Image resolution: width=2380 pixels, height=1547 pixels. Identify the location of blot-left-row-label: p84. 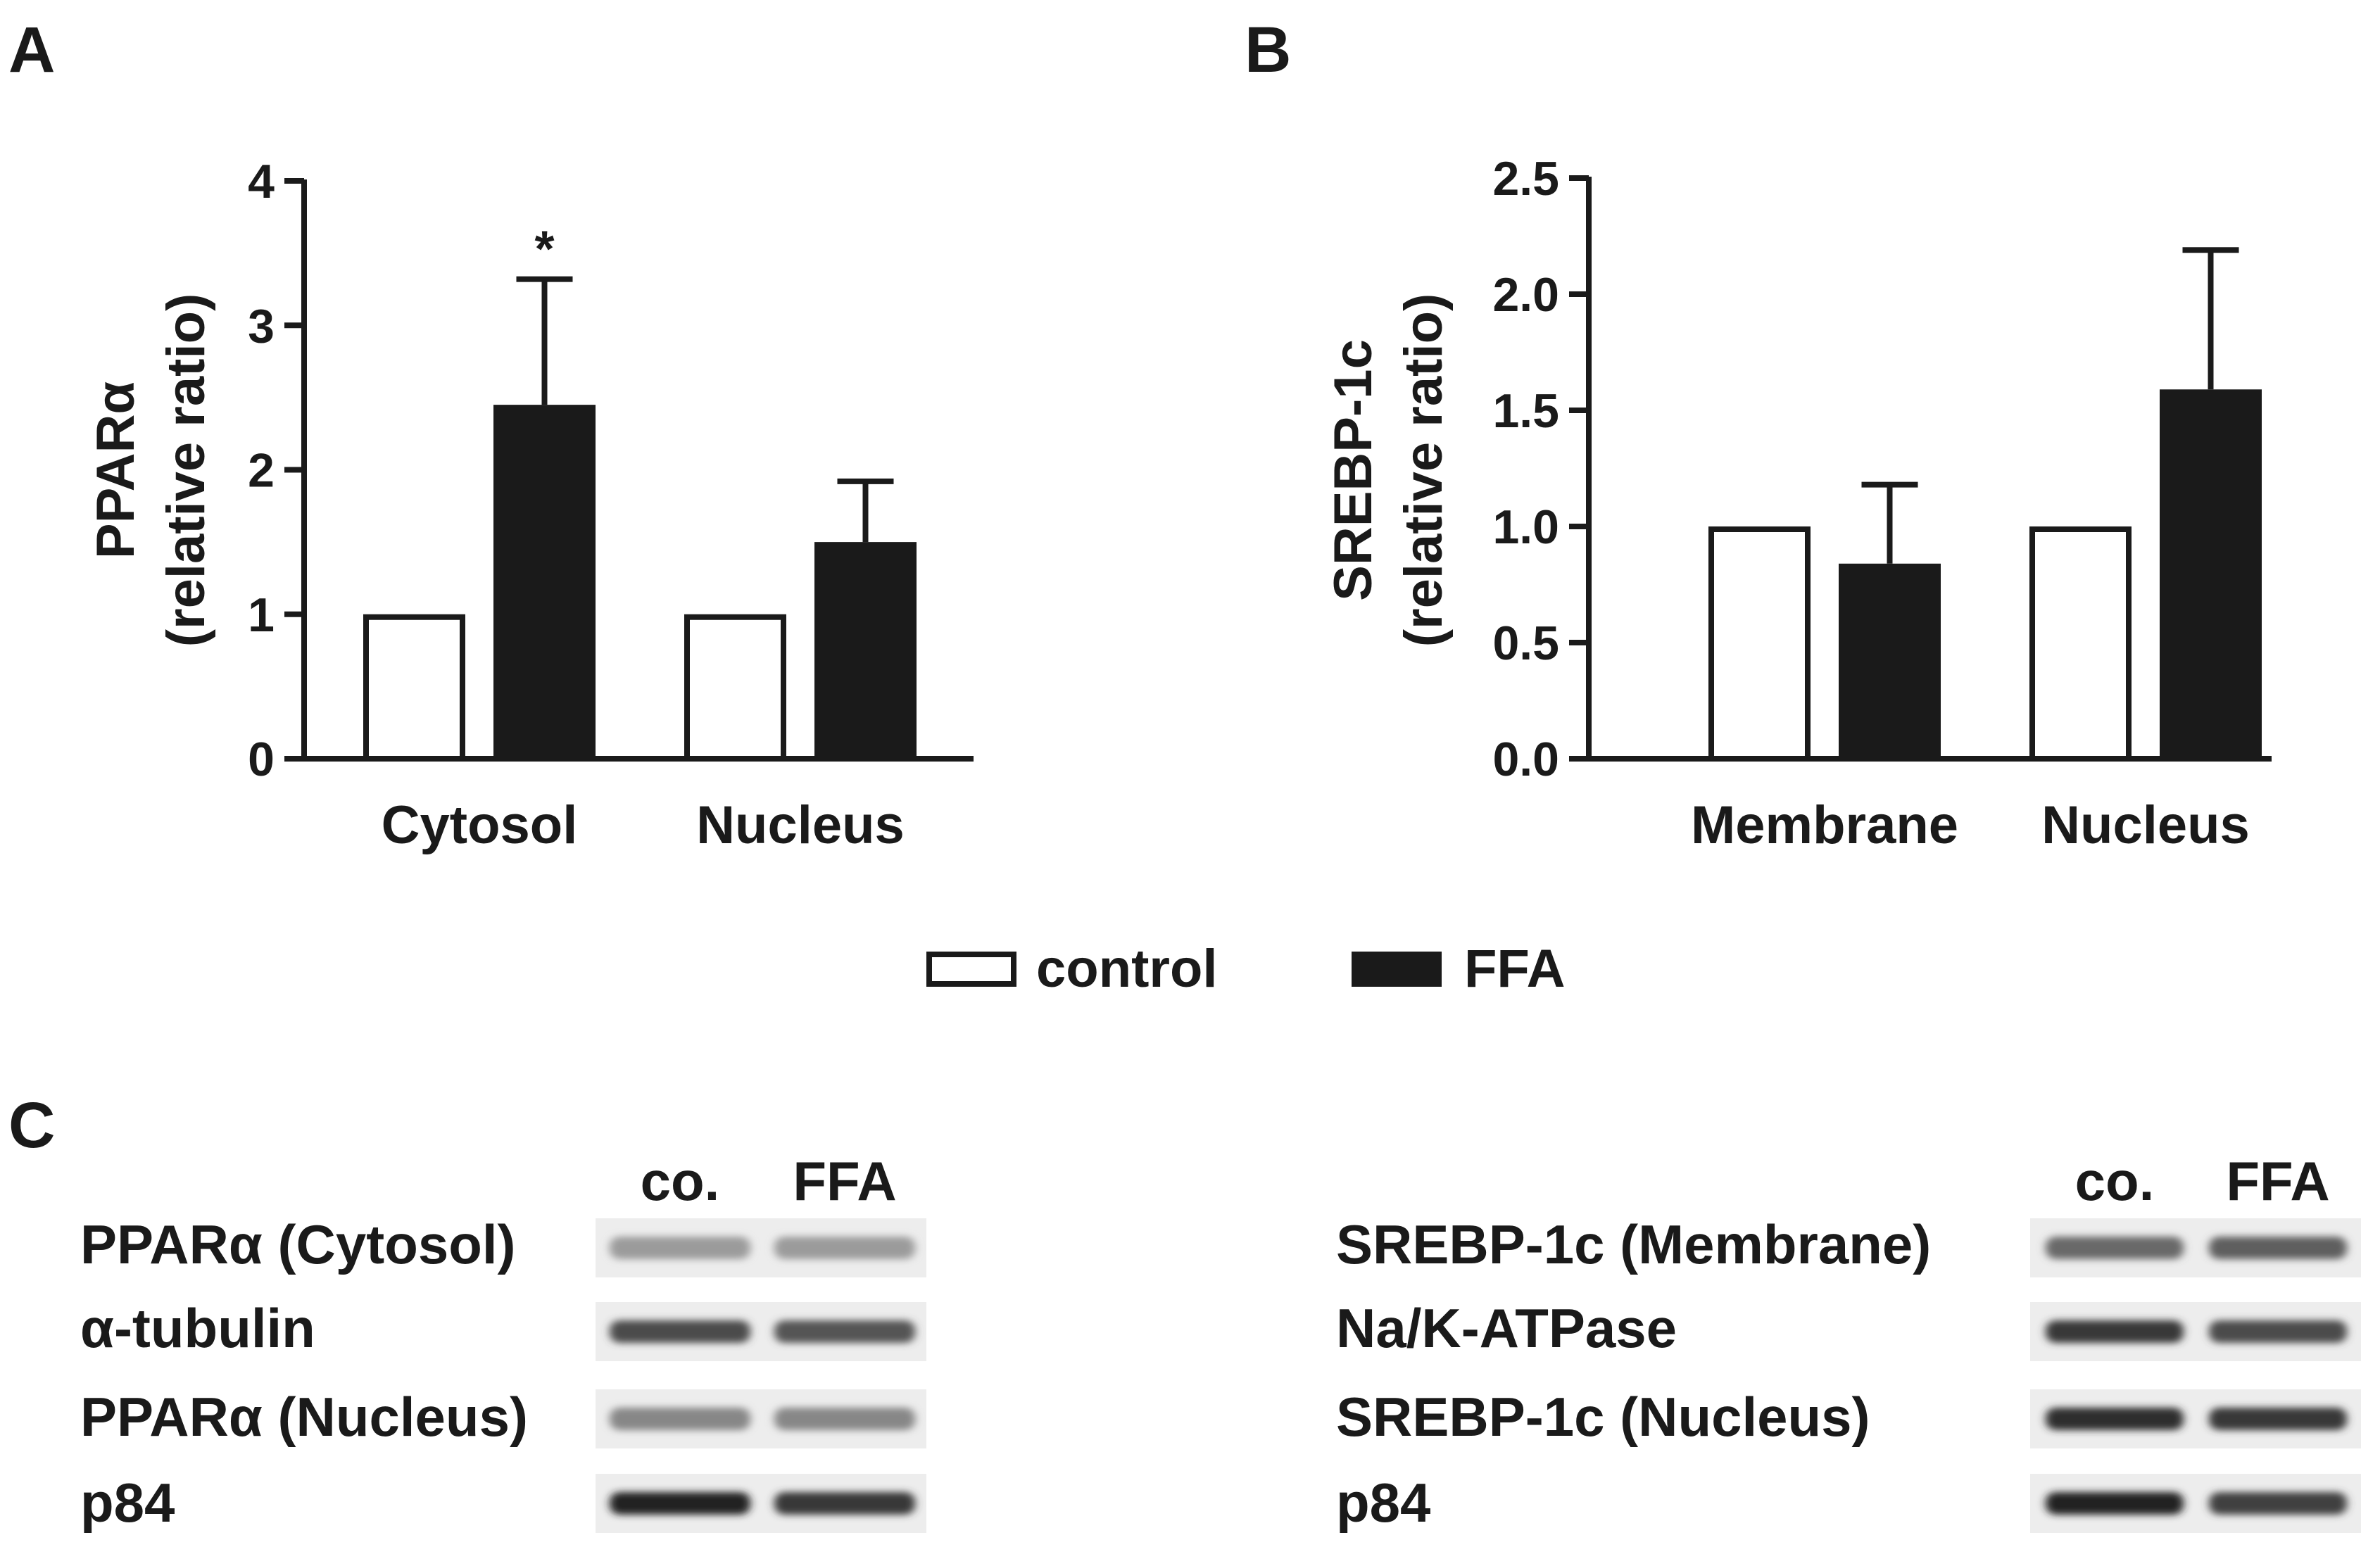
(127, 1503).